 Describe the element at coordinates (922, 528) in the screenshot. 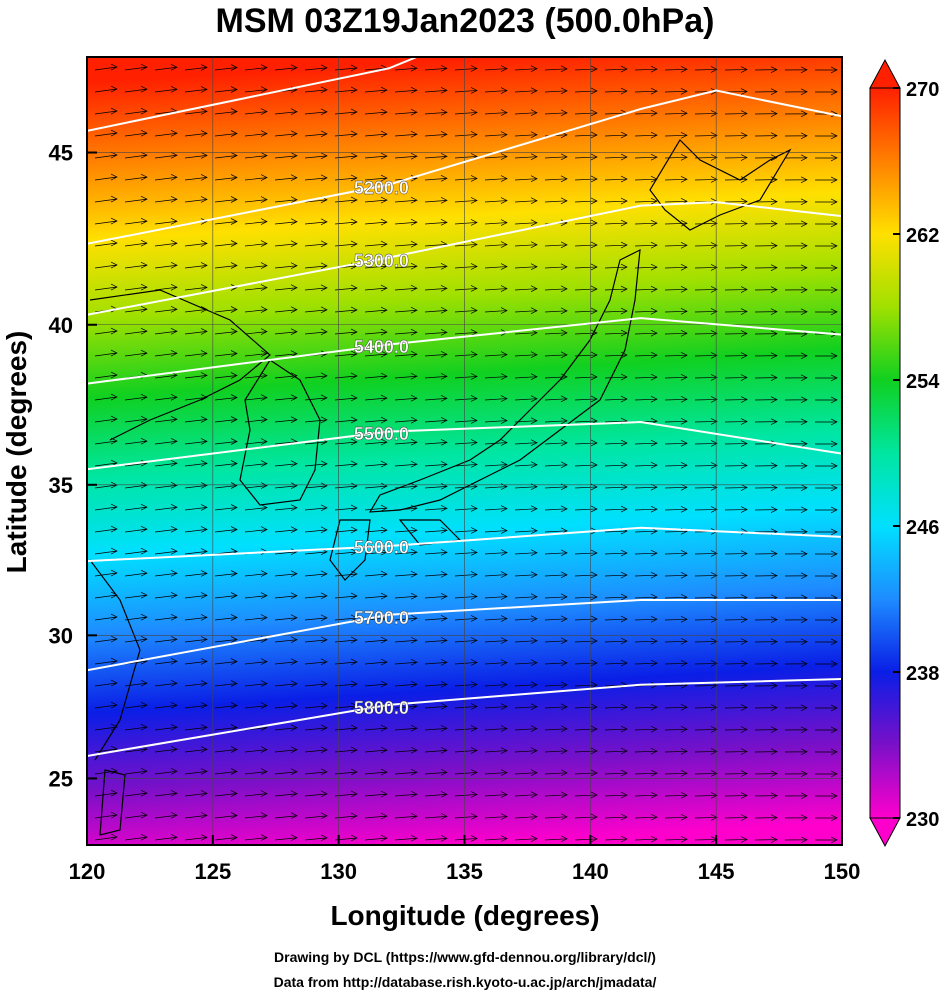

I see `colorbar-tick-label: 246` at that location.